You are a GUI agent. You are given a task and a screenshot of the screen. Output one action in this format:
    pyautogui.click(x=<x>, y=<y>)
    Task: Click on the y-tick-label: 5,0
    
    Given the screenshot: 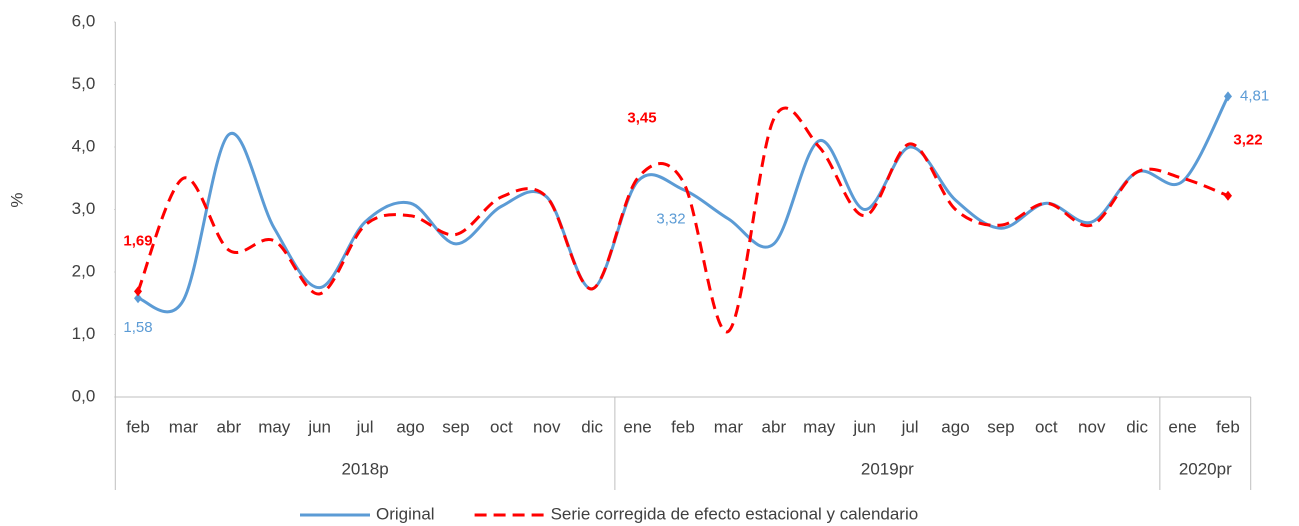 What is the action you would take?
    pyautogui.click(x=84, y=83)
    